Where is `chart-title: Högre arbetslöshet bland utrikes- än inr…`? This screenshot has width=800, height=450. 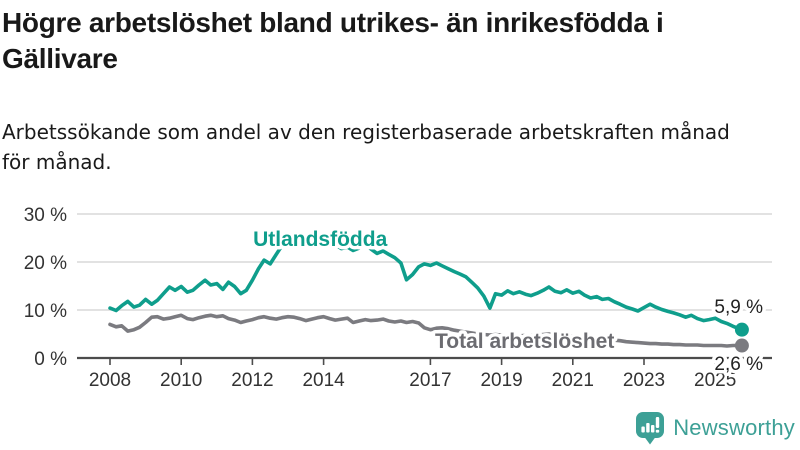 chart-title: Högre arbetslöshet bland utrikes- än inr… is located at coordinates (333, 41).